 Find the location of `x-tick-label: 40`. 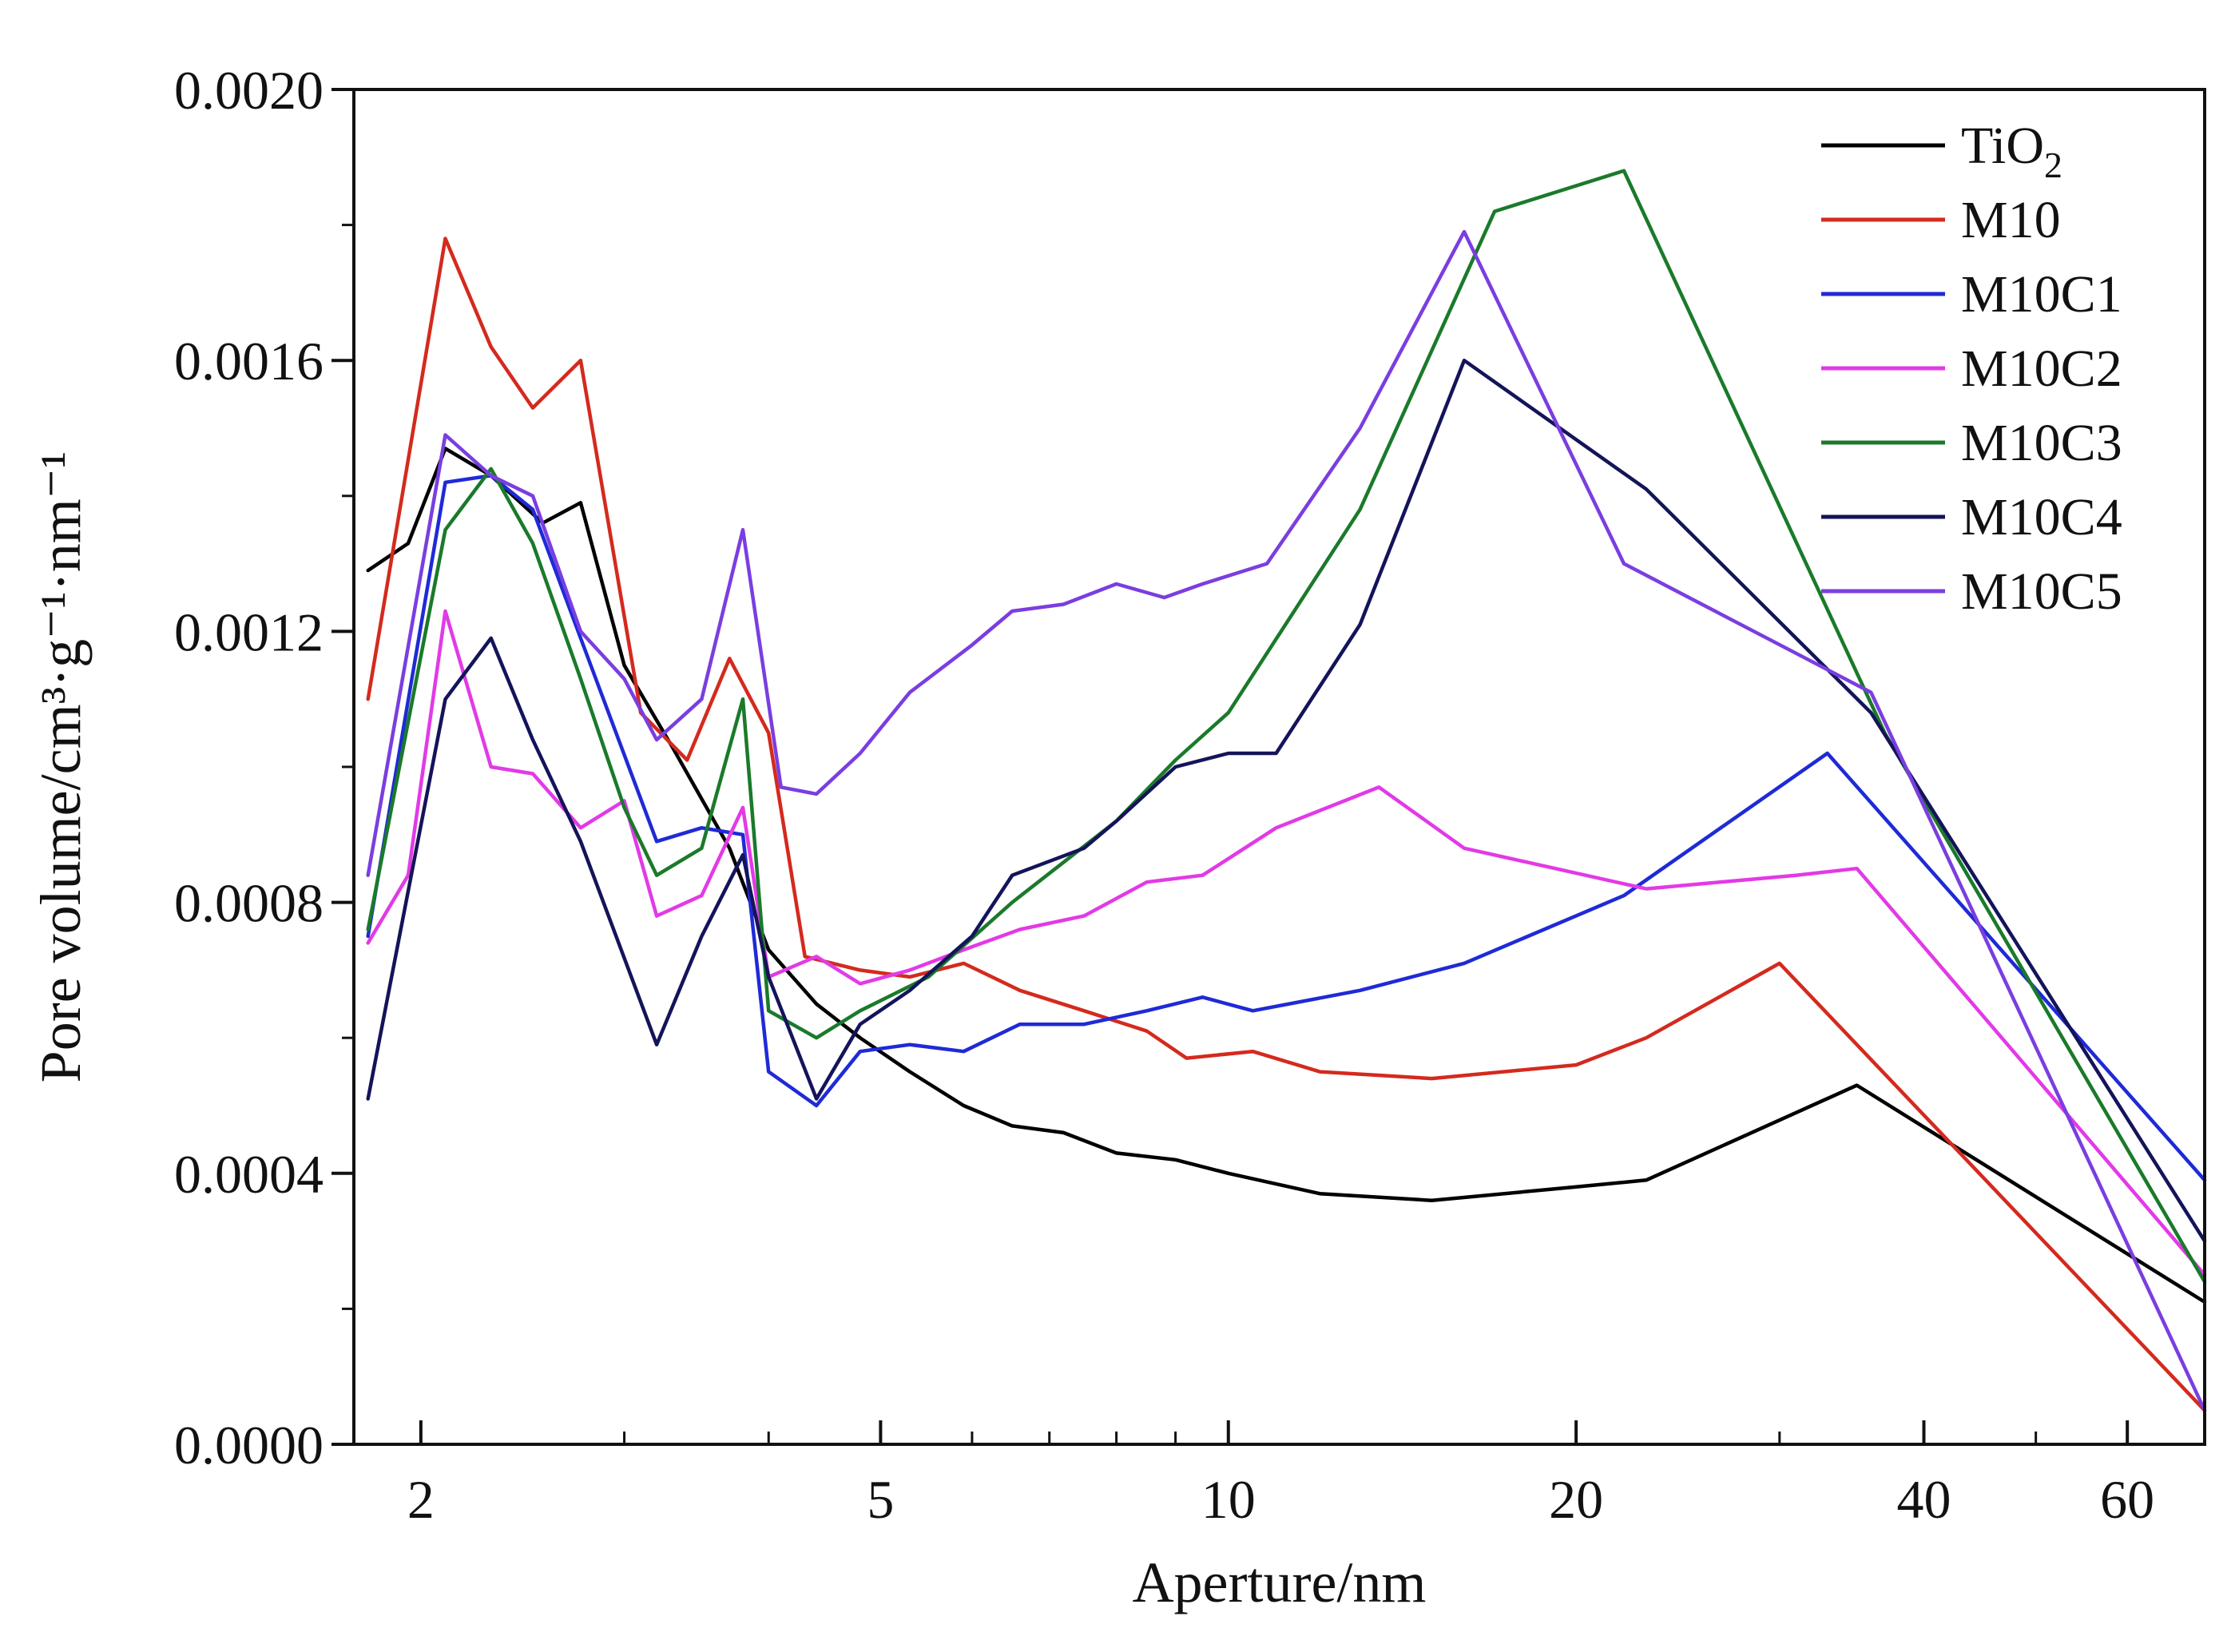

x-tick-label: 40 is located at coordinates (1924, 1499).